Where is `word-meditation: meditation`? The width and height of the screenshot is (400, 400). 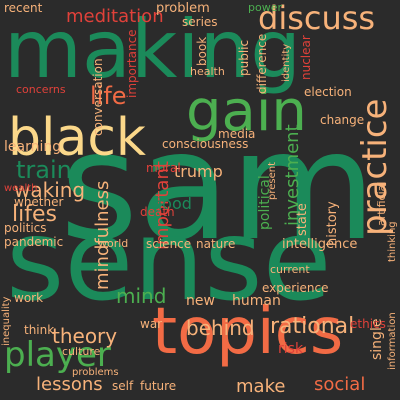 word-meditation: meditation is located at coordinates (115, 16).